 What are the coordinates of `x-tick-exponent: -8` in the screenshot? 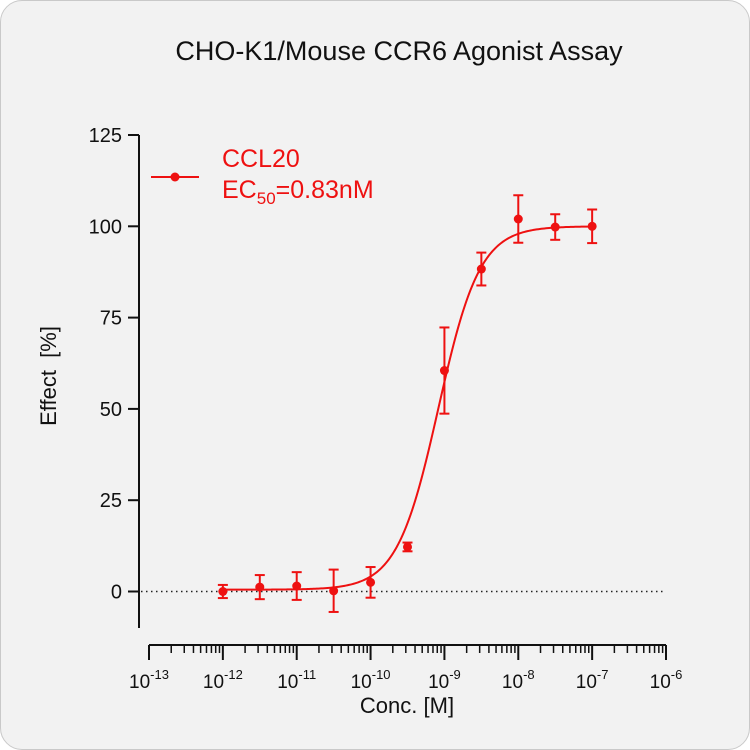 It's located at (529, 674).